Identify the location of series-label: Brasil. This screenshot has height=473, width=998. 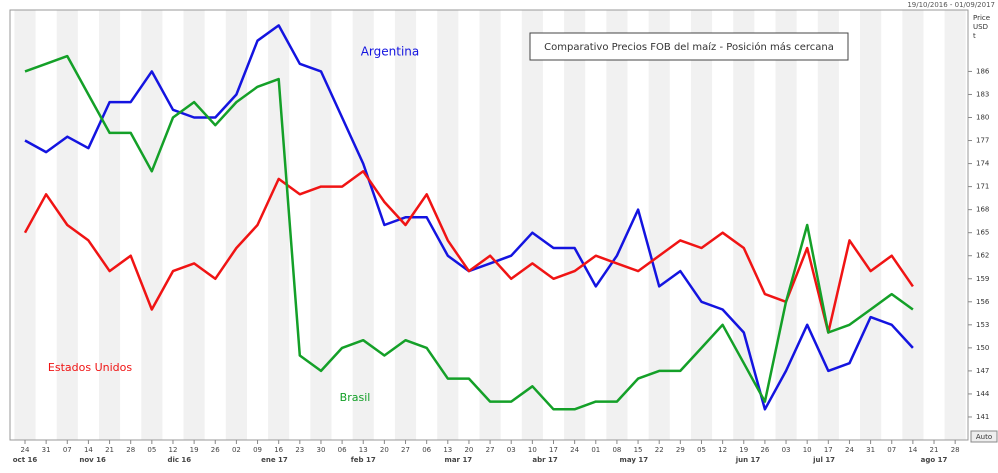
(355, 397).